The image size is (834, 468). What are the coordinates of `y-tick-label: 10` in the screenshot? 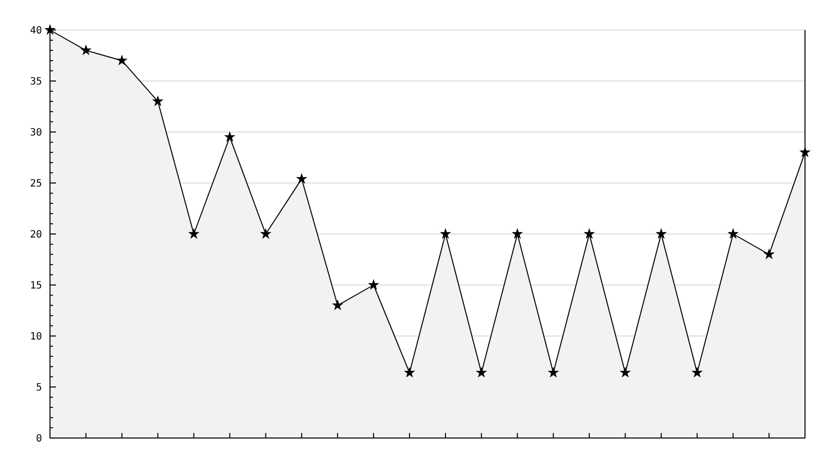 It's located at (36, 337).